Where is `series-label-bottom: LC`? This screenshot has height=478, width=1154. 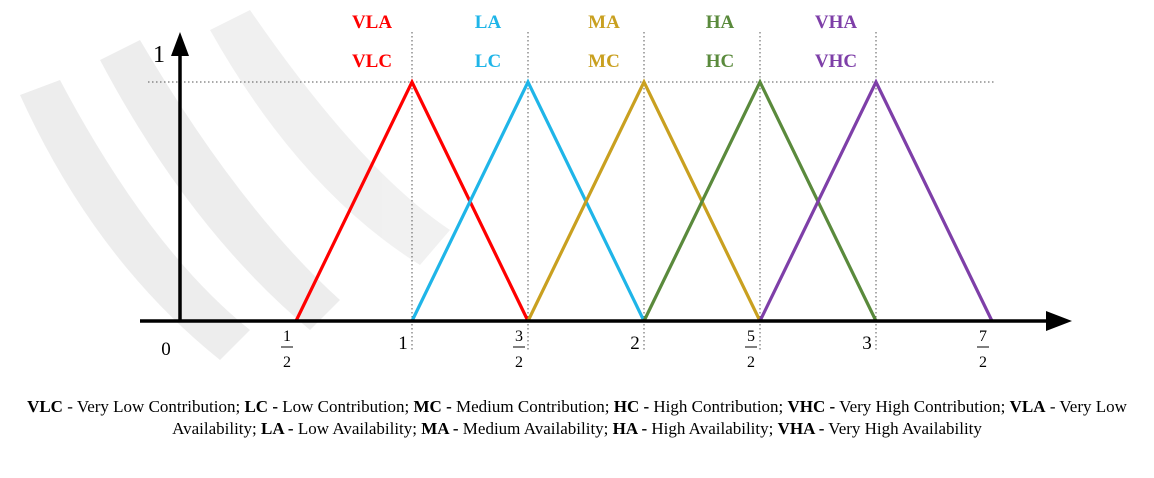 series-label-bottom: LC is located at coordinates (488, 61).